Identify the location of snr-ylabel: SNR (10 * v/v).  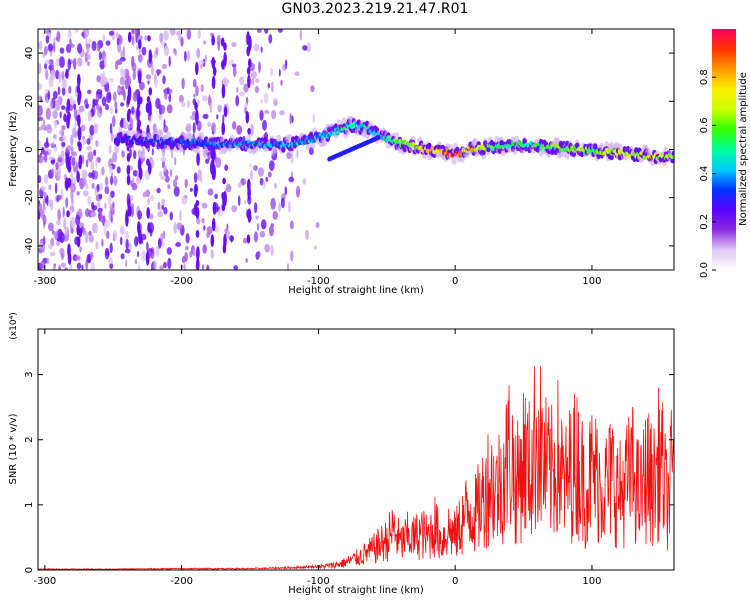
(13, 448).